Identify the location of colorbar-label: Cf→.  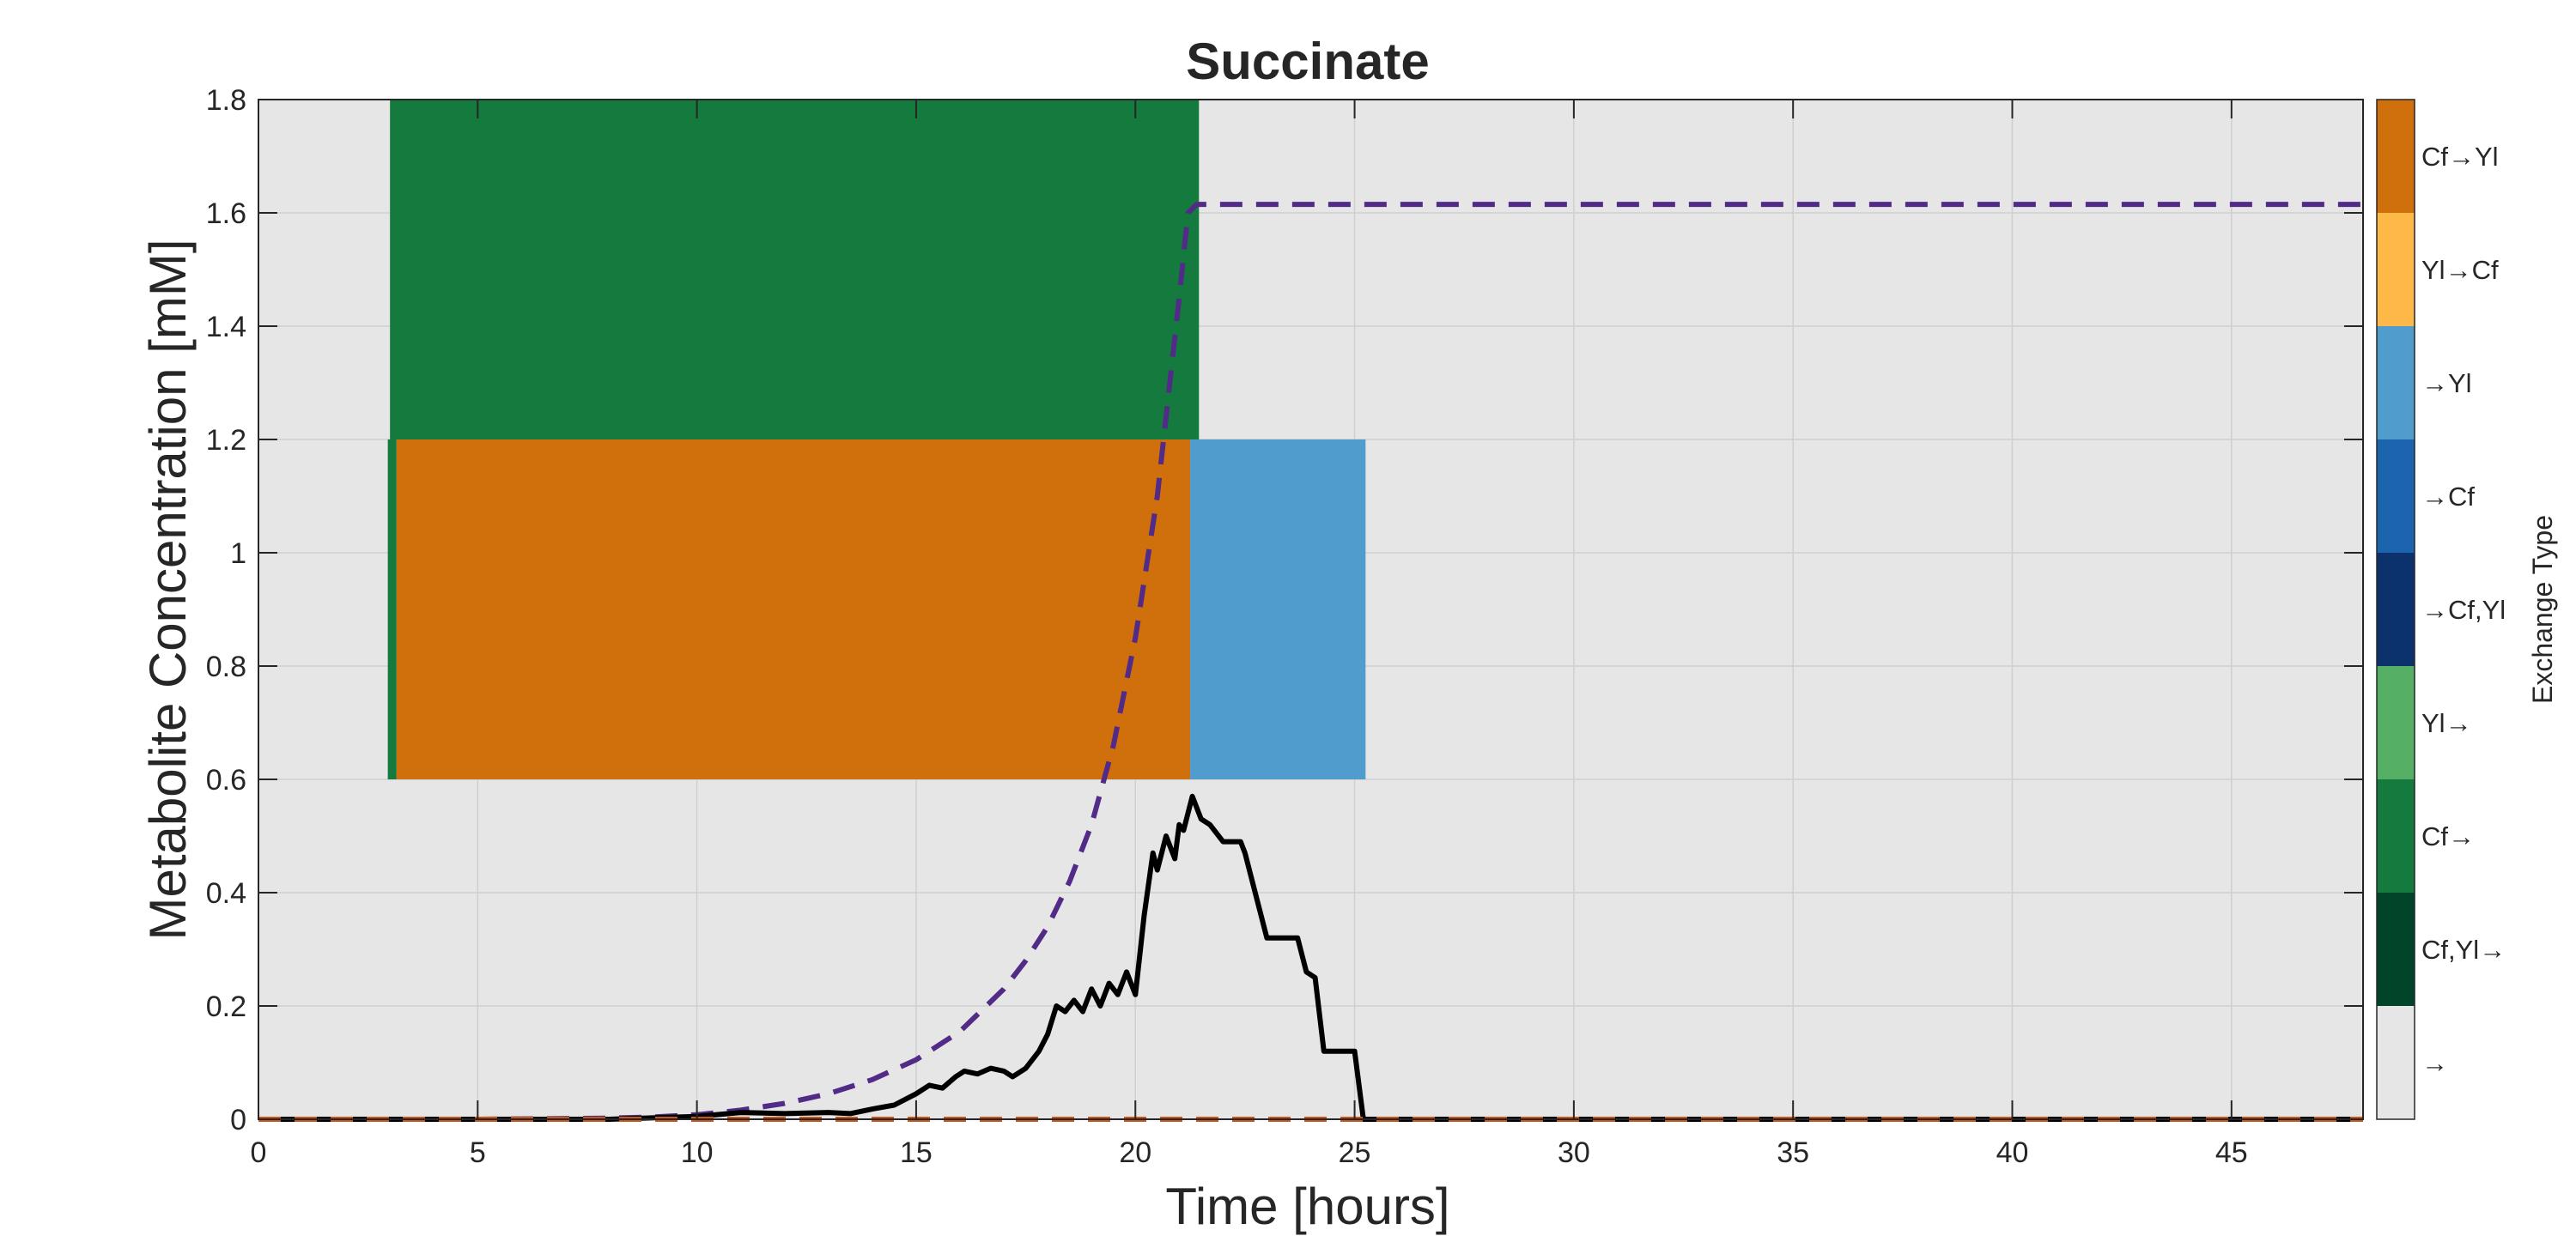
(2448, 836).